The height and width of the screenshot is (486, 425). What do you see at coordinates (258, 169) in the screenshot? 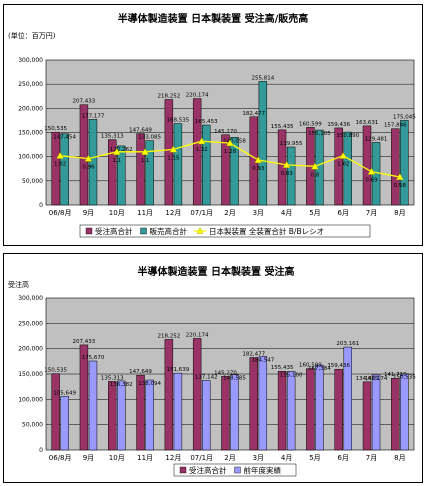
I see `ratio-data-label: 0.93` at bounding box center [258, 169].